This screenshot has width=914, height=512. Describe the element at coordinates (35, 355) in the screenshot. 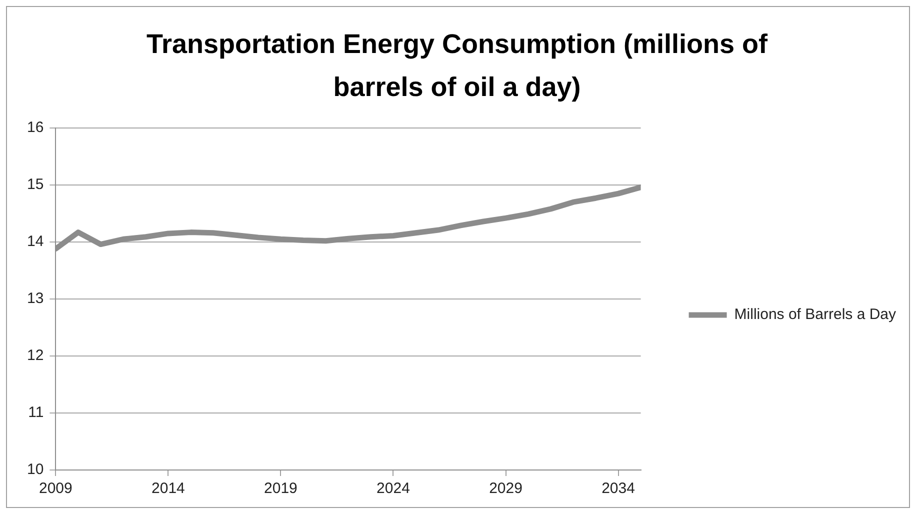

I see `y-tick-label: 12` at that location.